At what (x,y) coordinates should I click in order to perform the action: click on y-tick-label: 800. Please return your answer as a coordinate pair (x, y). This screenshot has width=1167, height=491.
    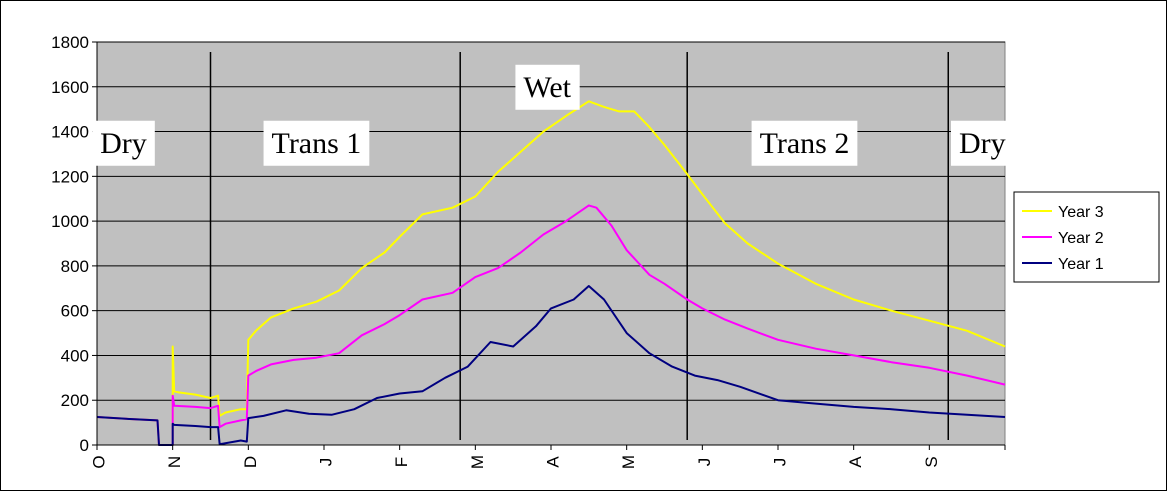
    Looking at the image, I should click on (75, 266).